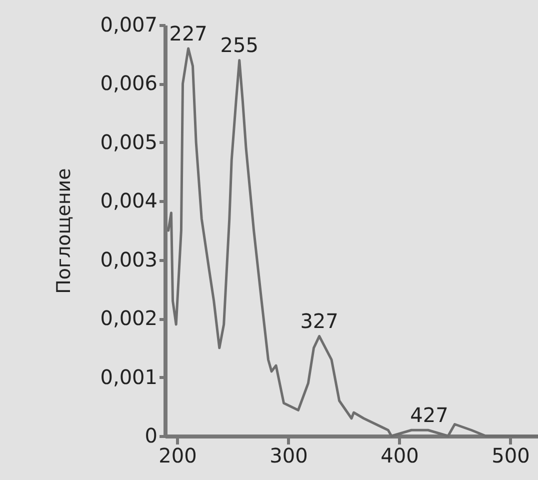  Describe the element at coordinates (399, 456) in the screenshot. I see `x-tick-label: 400` at that location.